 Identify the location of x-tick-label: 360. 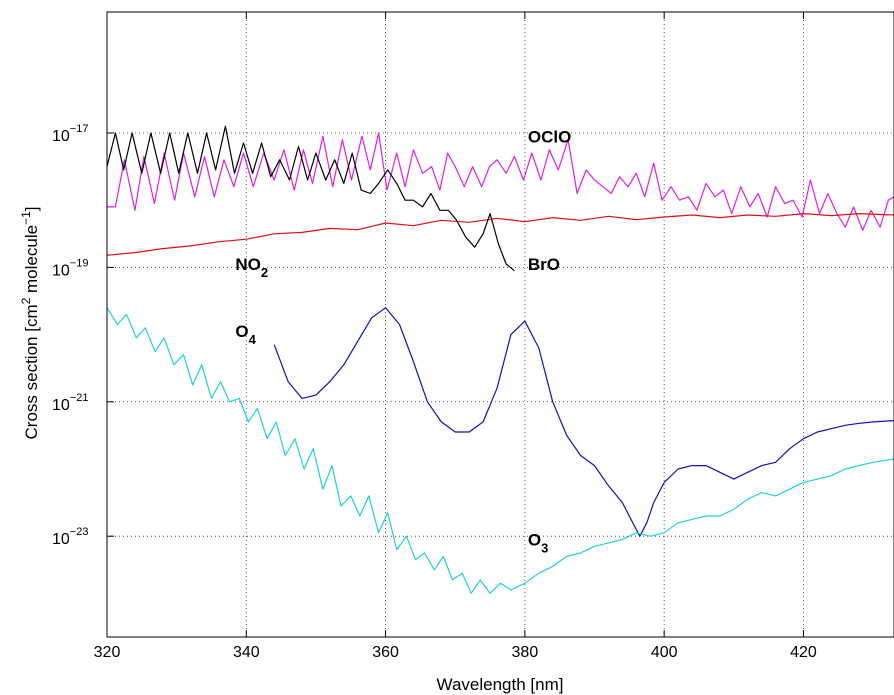
(385, 652).